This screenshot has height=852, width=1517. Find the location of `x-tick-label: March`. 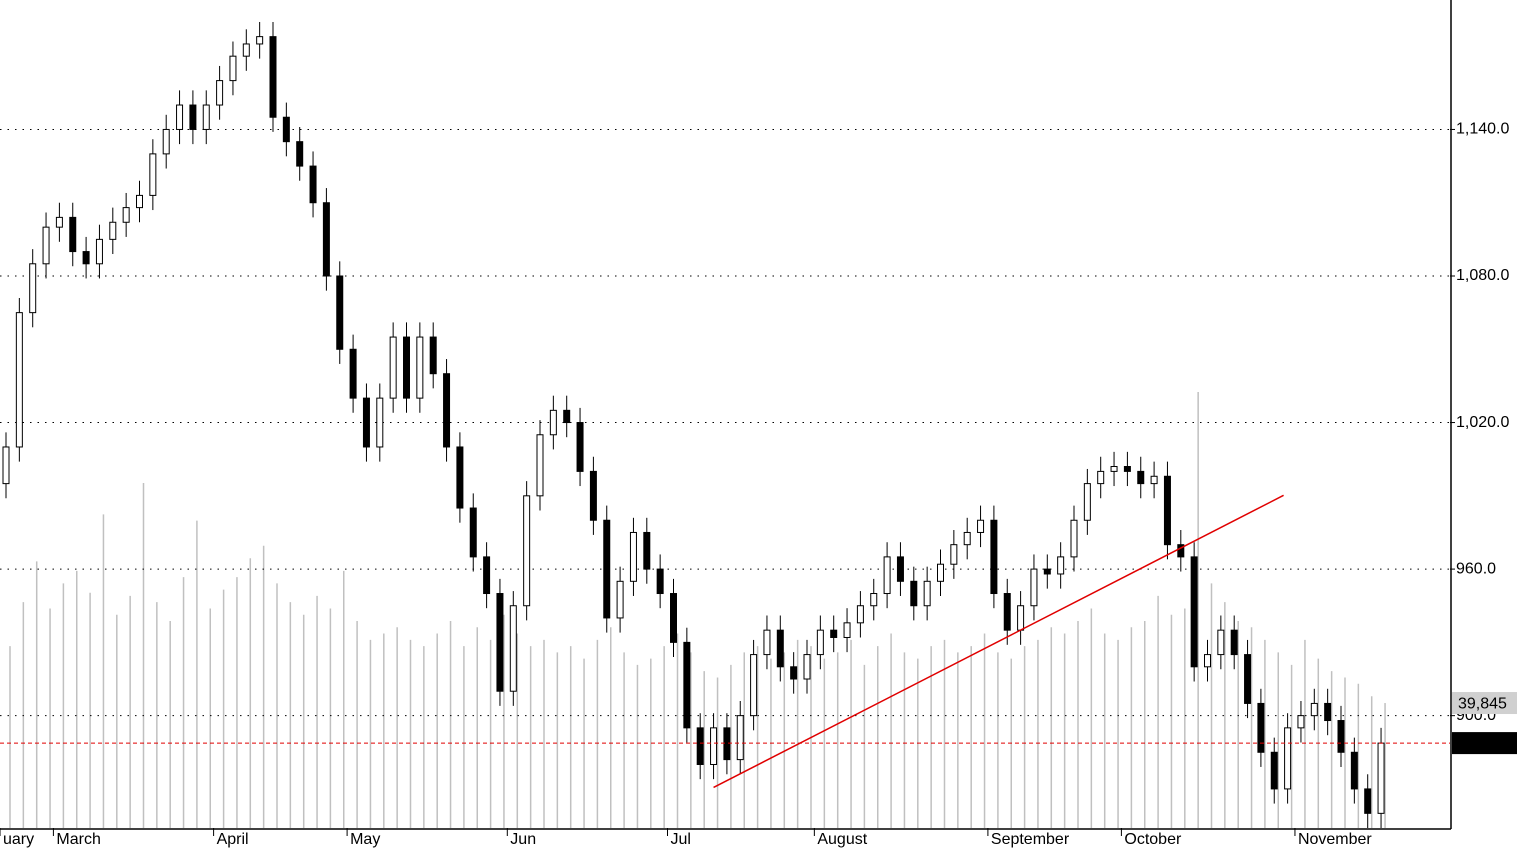

x-tick-label: March is located at coordinates (78, 839).